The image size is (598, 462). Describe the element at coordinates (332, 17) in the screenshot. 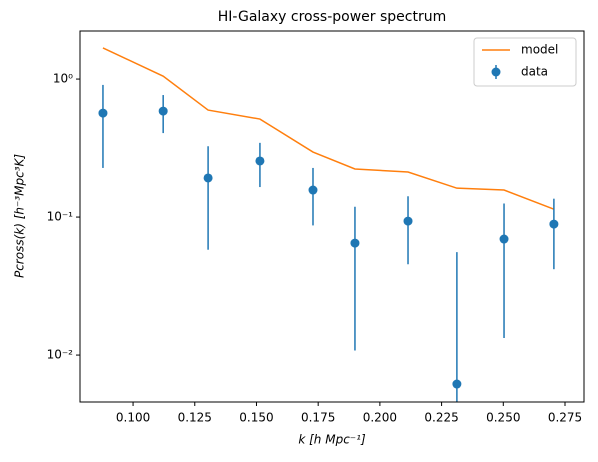

I see `chart-title: HI-Galaxy cross-power spectrum` at that location.